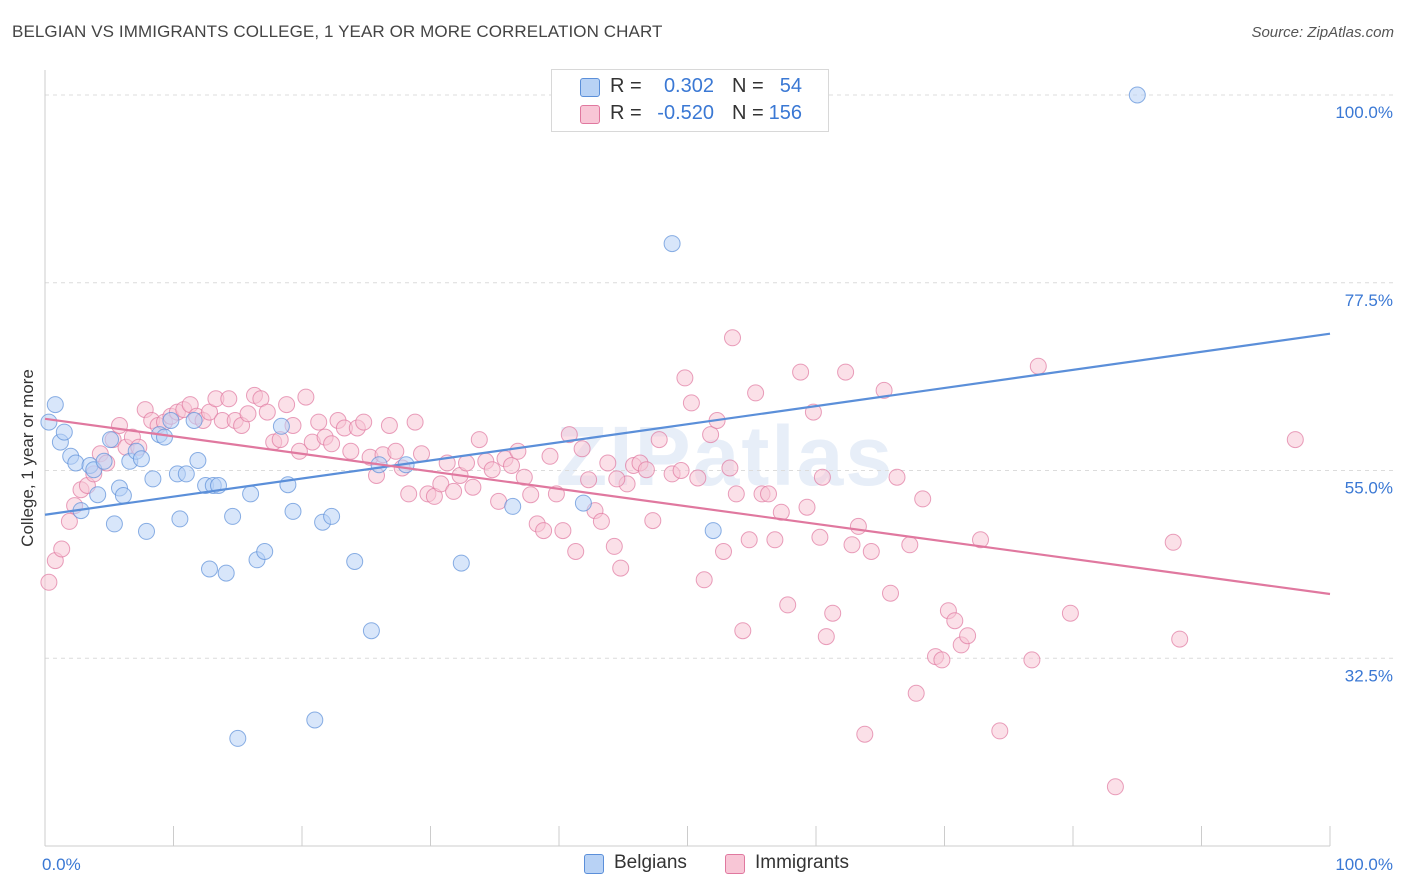  What do you see at coordinates (1364, 112) in the screenshot?
I see `y-tick-label: 100.0%` at bounding box center [1364, 112].